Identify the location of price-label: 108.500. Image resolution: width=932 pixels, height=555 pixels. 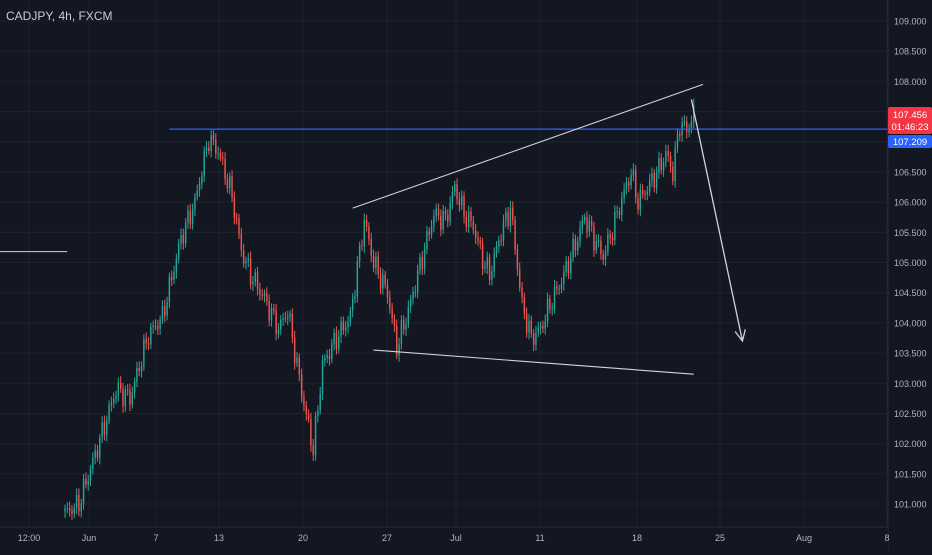
(910, 52).